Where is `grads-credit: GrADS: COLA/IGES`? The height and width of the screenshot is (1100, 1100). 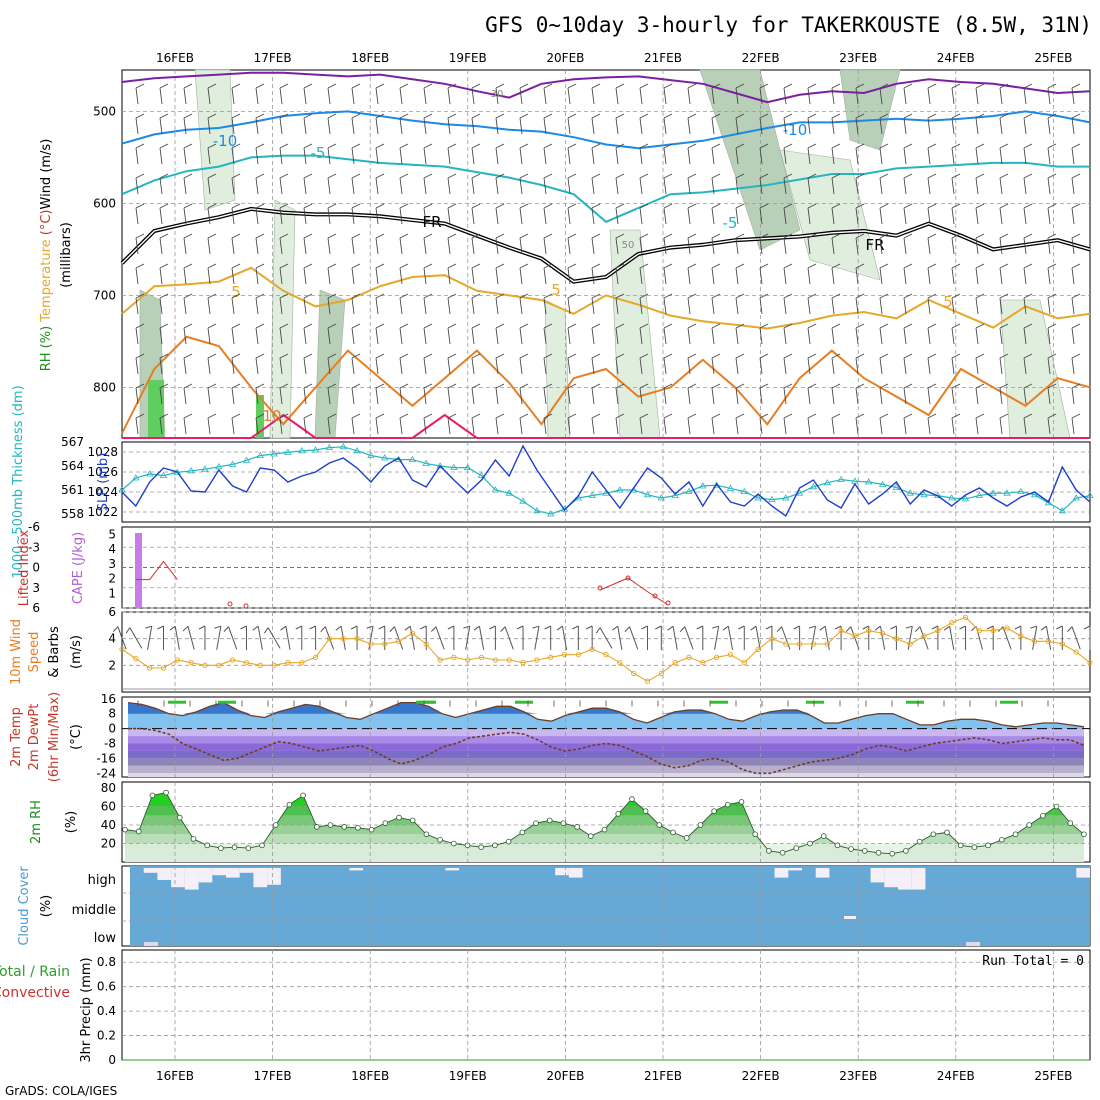 grads-credit: GrADS: COLA/IGES is located at coordinates (61, 1091).